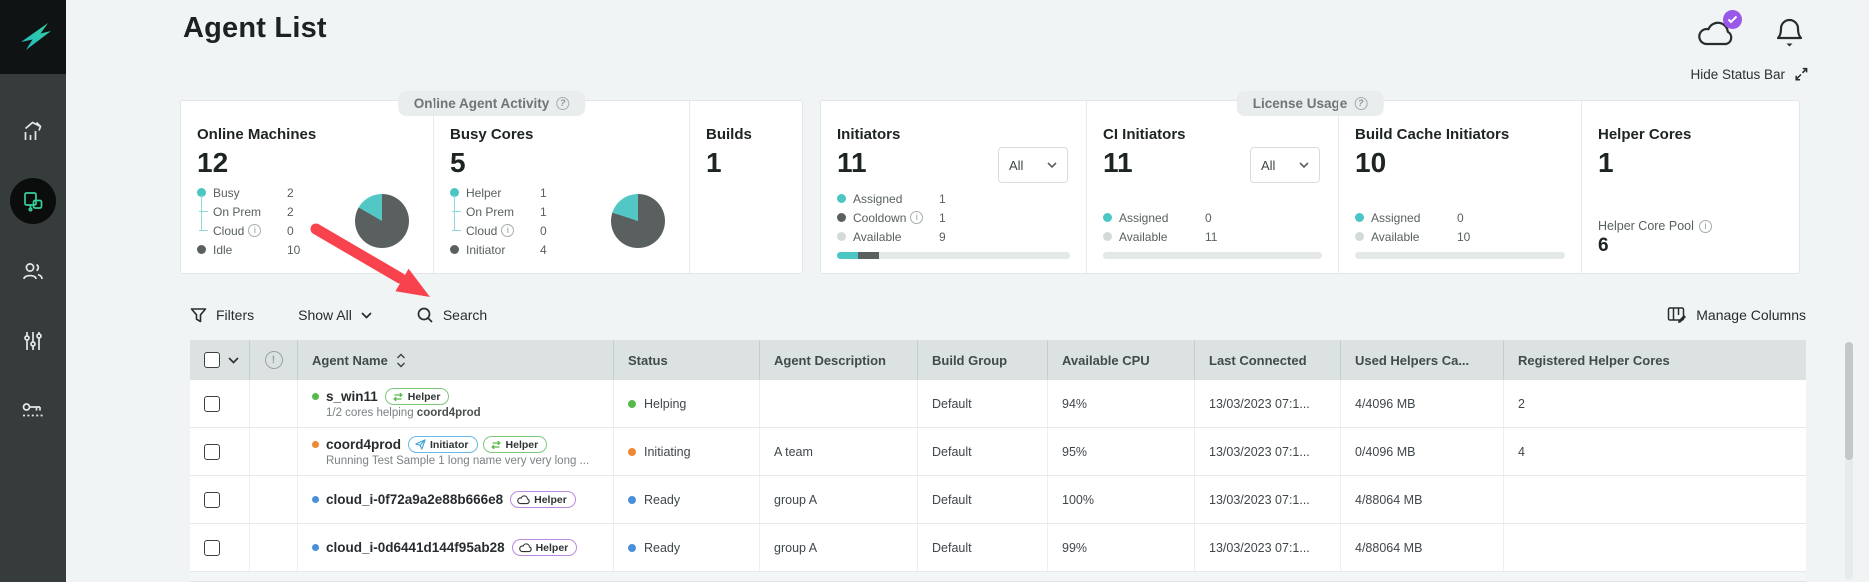  What do you see at coordinates (352, 396) in the screenshot?
I see `agent-name: s_win11` at bounding box center [352, 396].